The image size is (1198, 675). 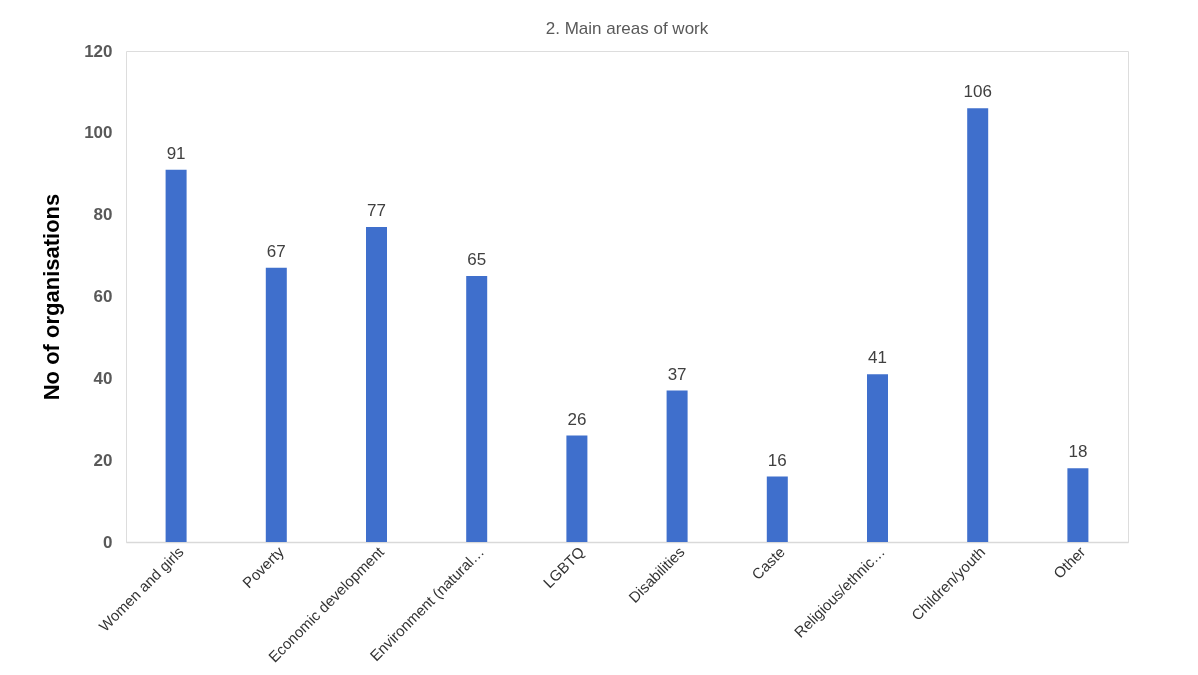 What do you see at coordinates (577, 419) in the screenshot?
I see `data-label: 26` at bounding box center [577, 419].